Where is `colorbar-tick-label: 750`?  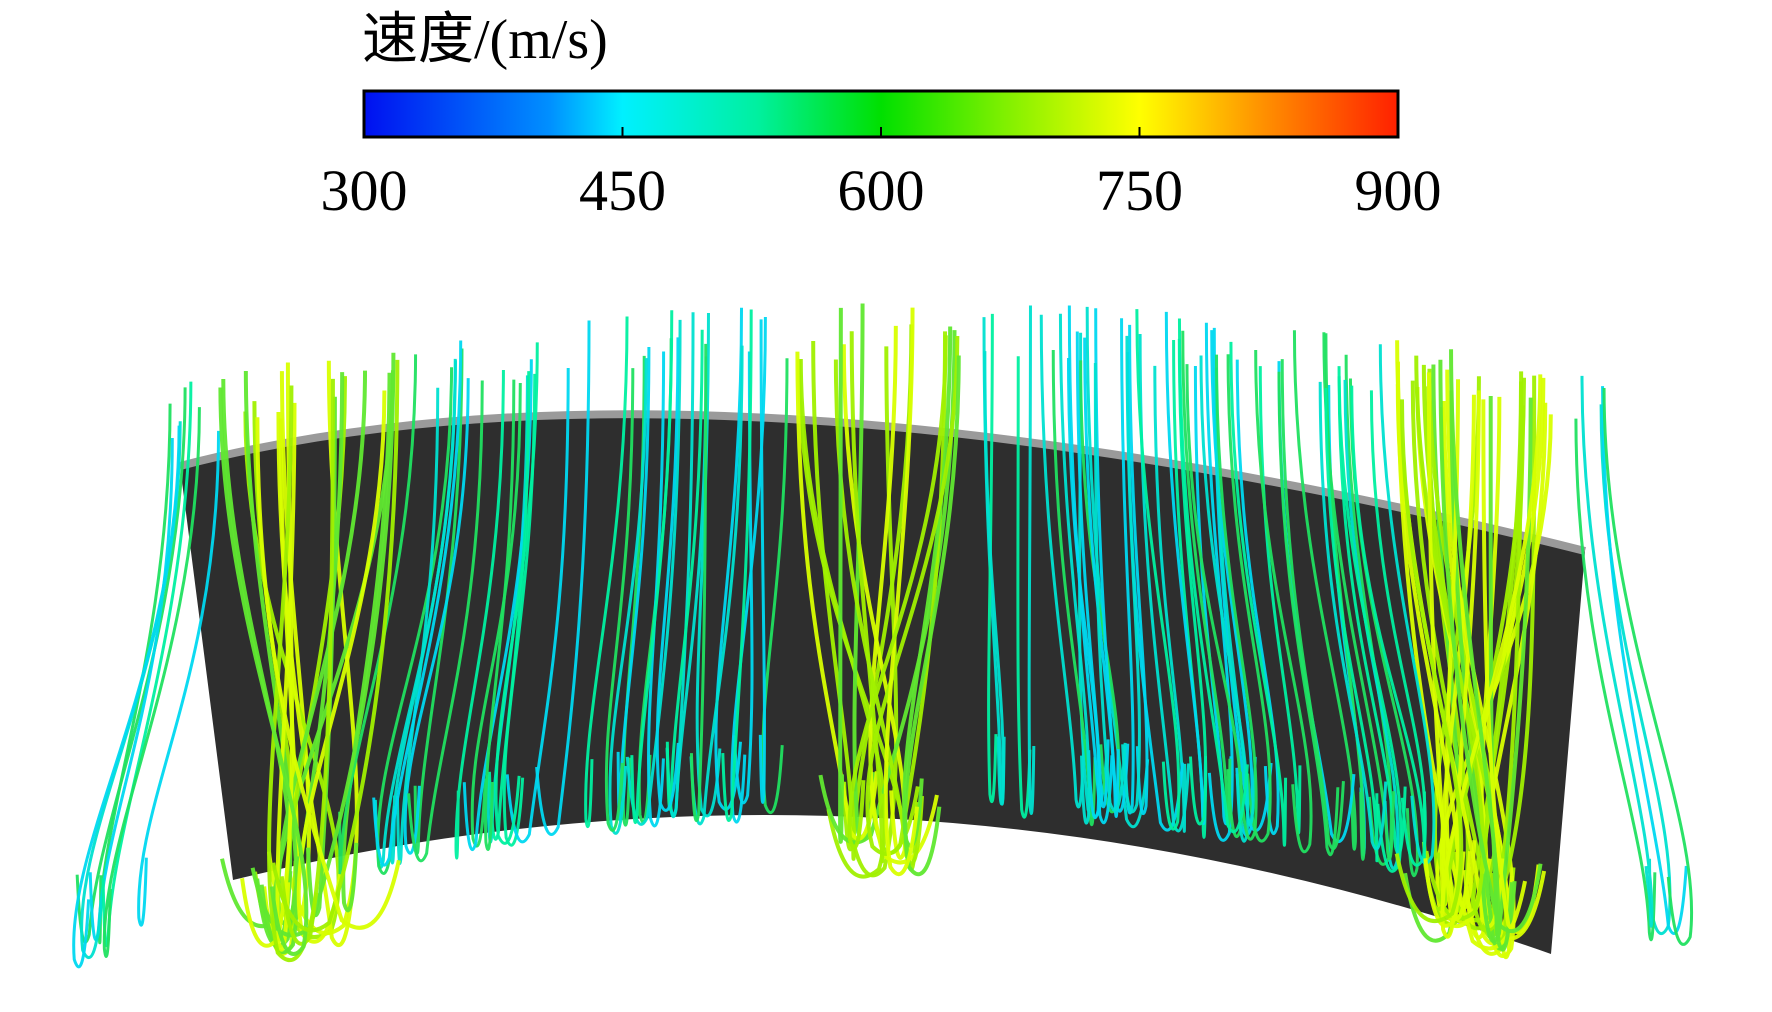
colorbar-tick-label: 750 is located at coordinates (1139, 190).